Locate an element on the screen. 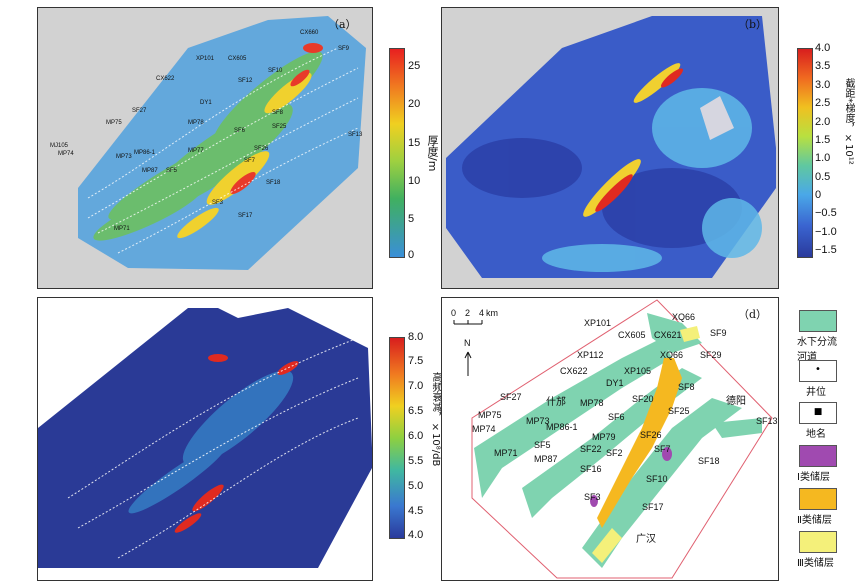 This screenshot has width=857, height=584. tick-label: 5.5 is located at coordinates (416, 461).